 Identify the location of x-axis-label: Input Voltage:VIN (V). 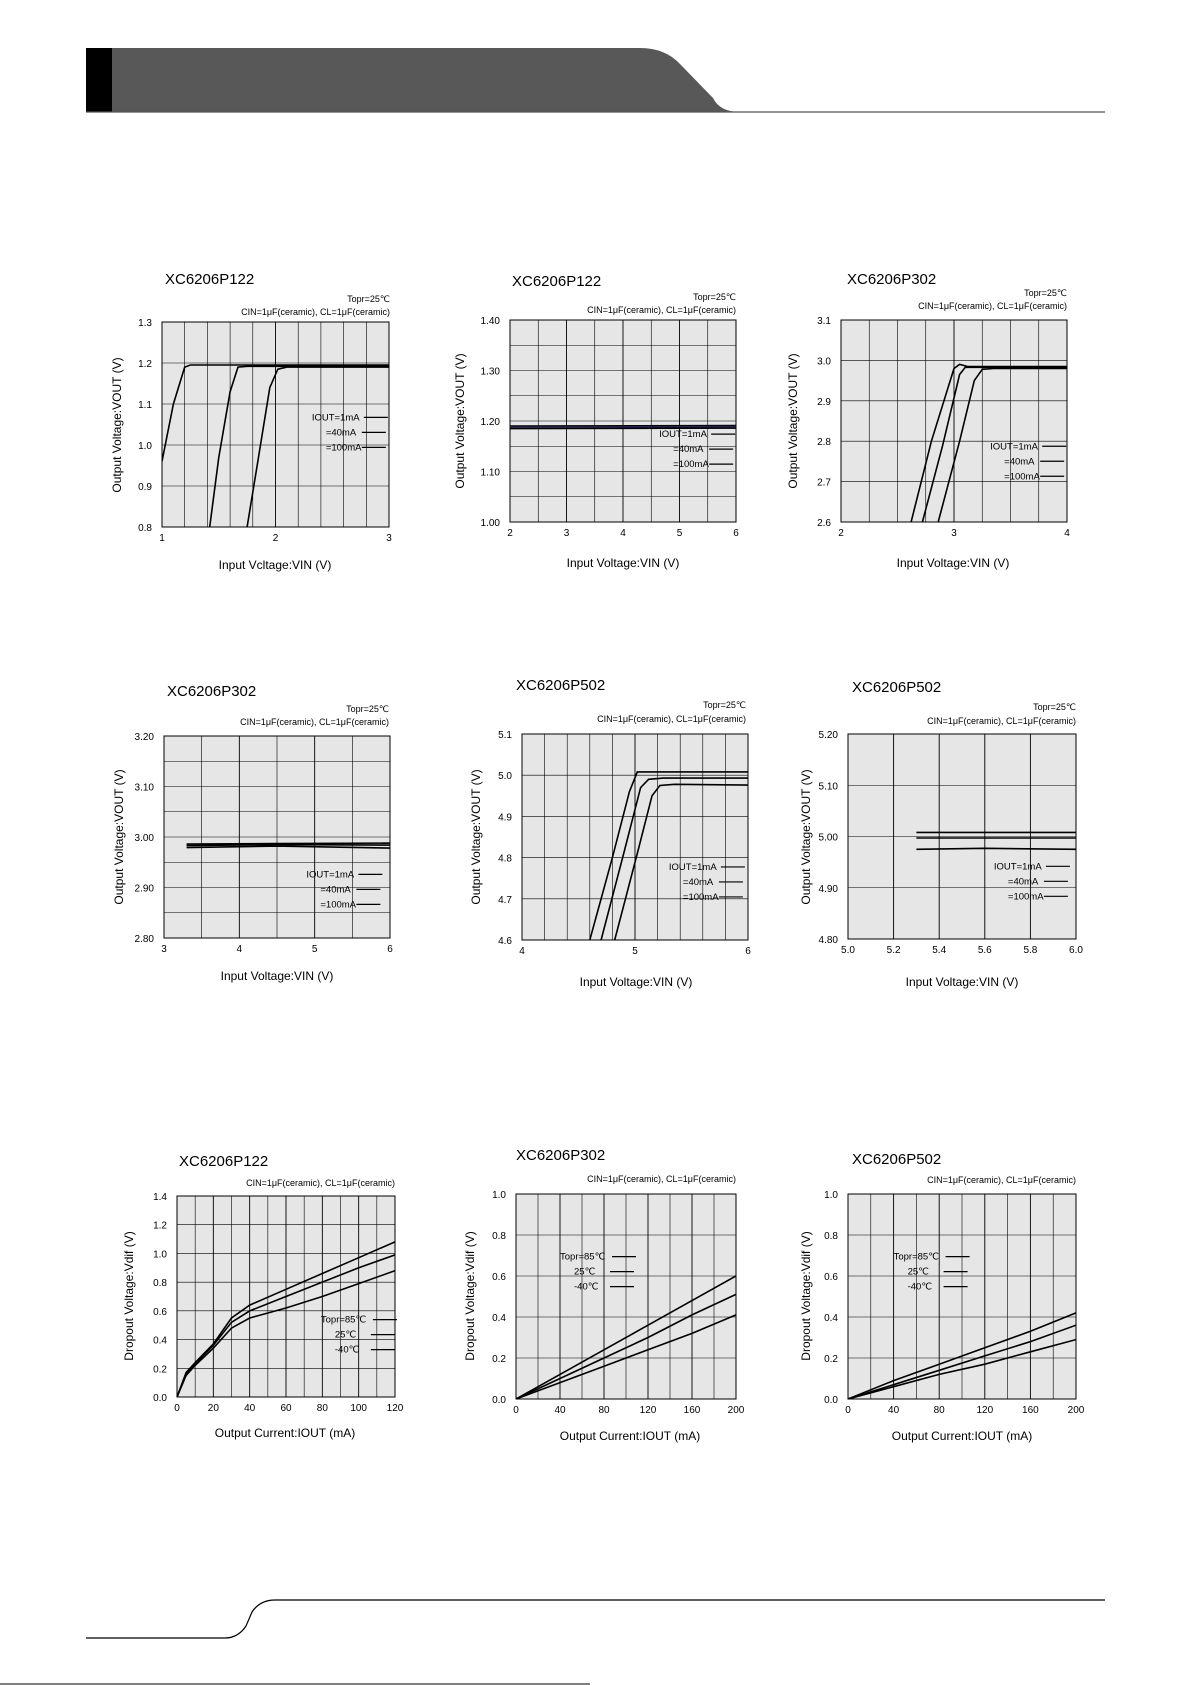
(953, 563).